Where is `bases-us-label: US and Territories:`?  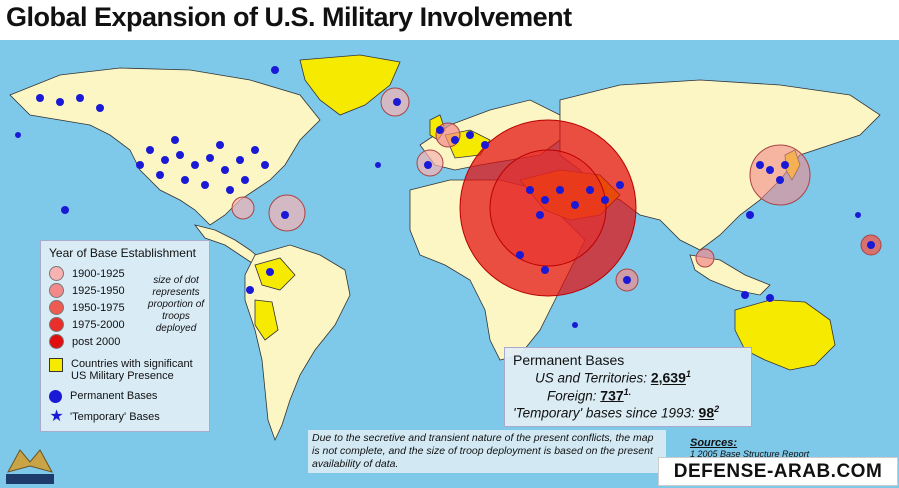
bases-us-label: US and Territories: is located at coordinates (591, 378).